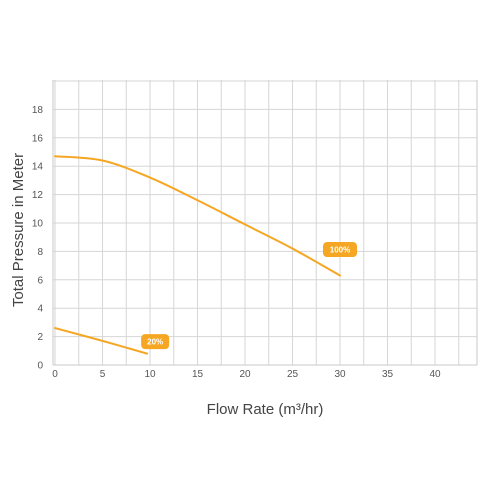 This screenshot has width=500, height=500. I want to click on y-tick-label: 16, so click(38, 138).